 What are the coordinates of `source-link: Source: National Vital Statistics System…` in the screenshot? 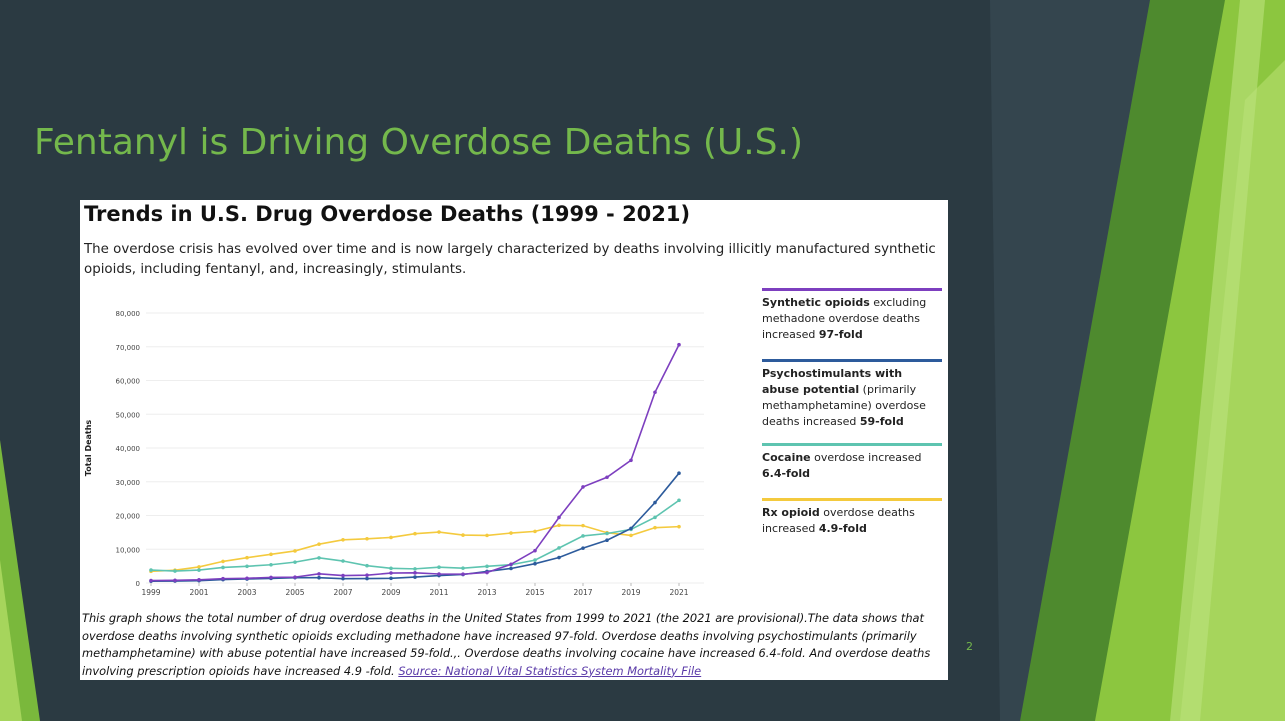 It's located at (550, 670).